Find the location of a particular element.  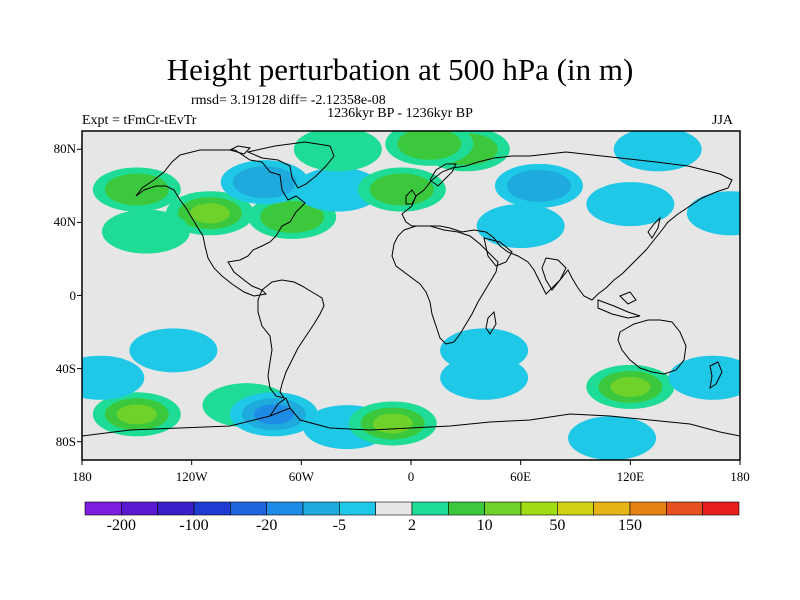

colorbar-label: 50 is located at coordinates (557, 525).